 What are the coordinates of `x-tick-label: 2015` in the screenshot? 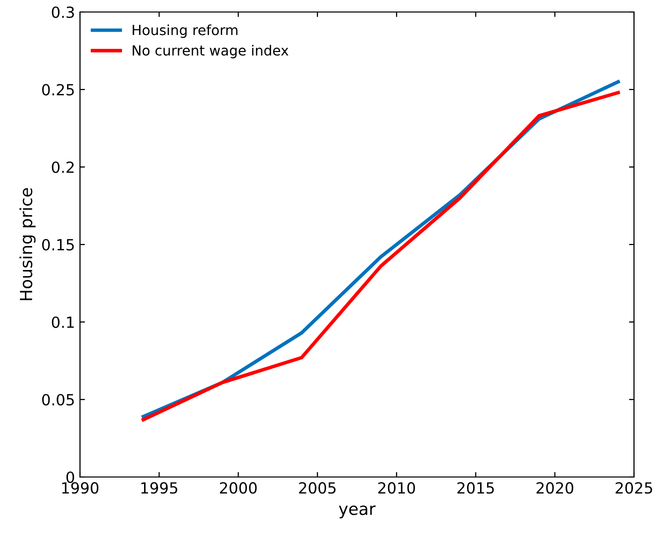 It's located at (475, 488).